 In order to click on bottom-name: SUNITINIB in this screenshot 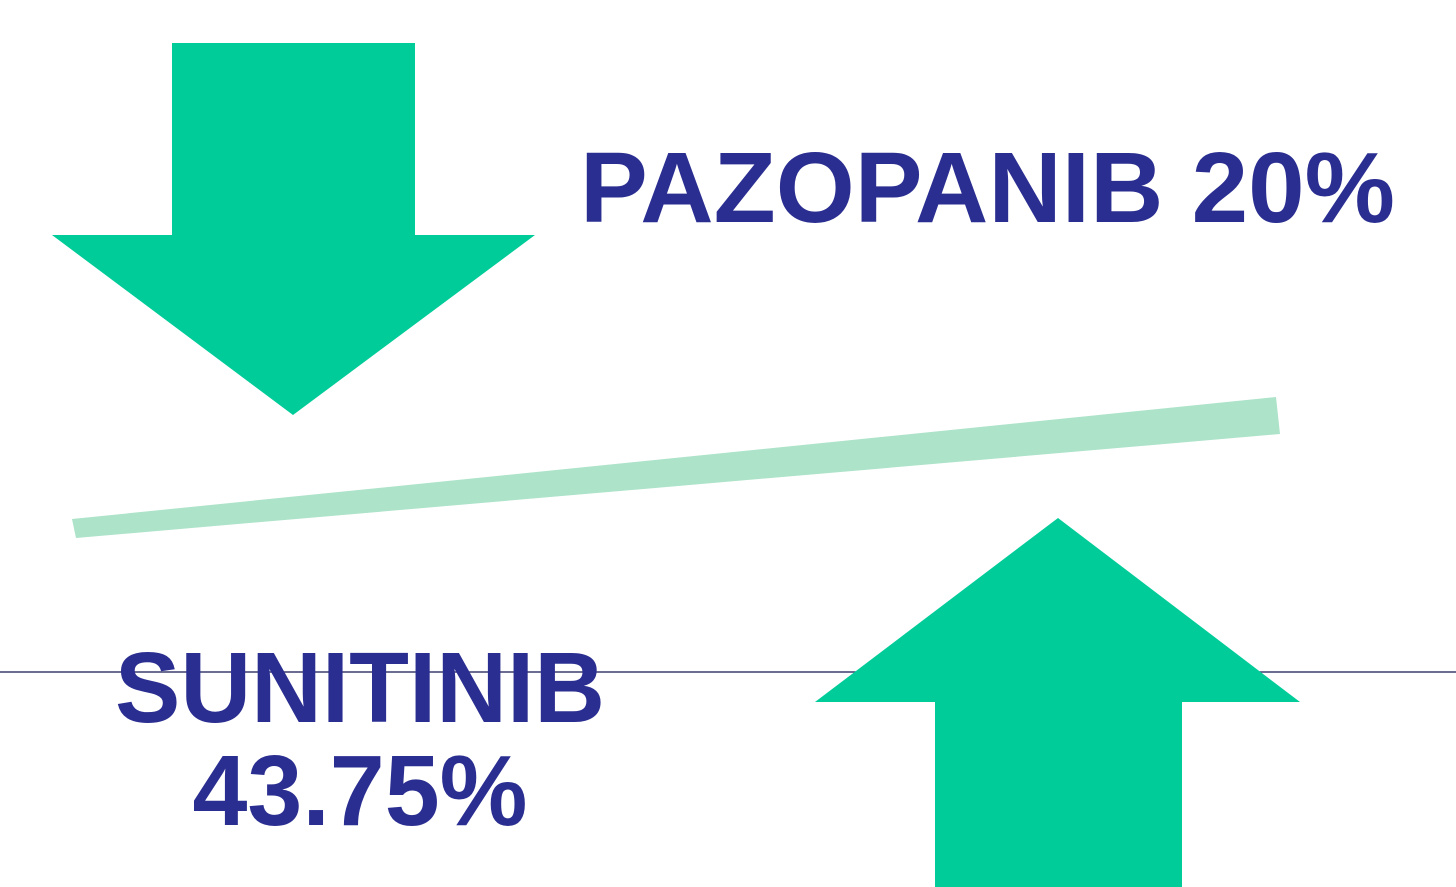, I will do `click(360, 688)`.